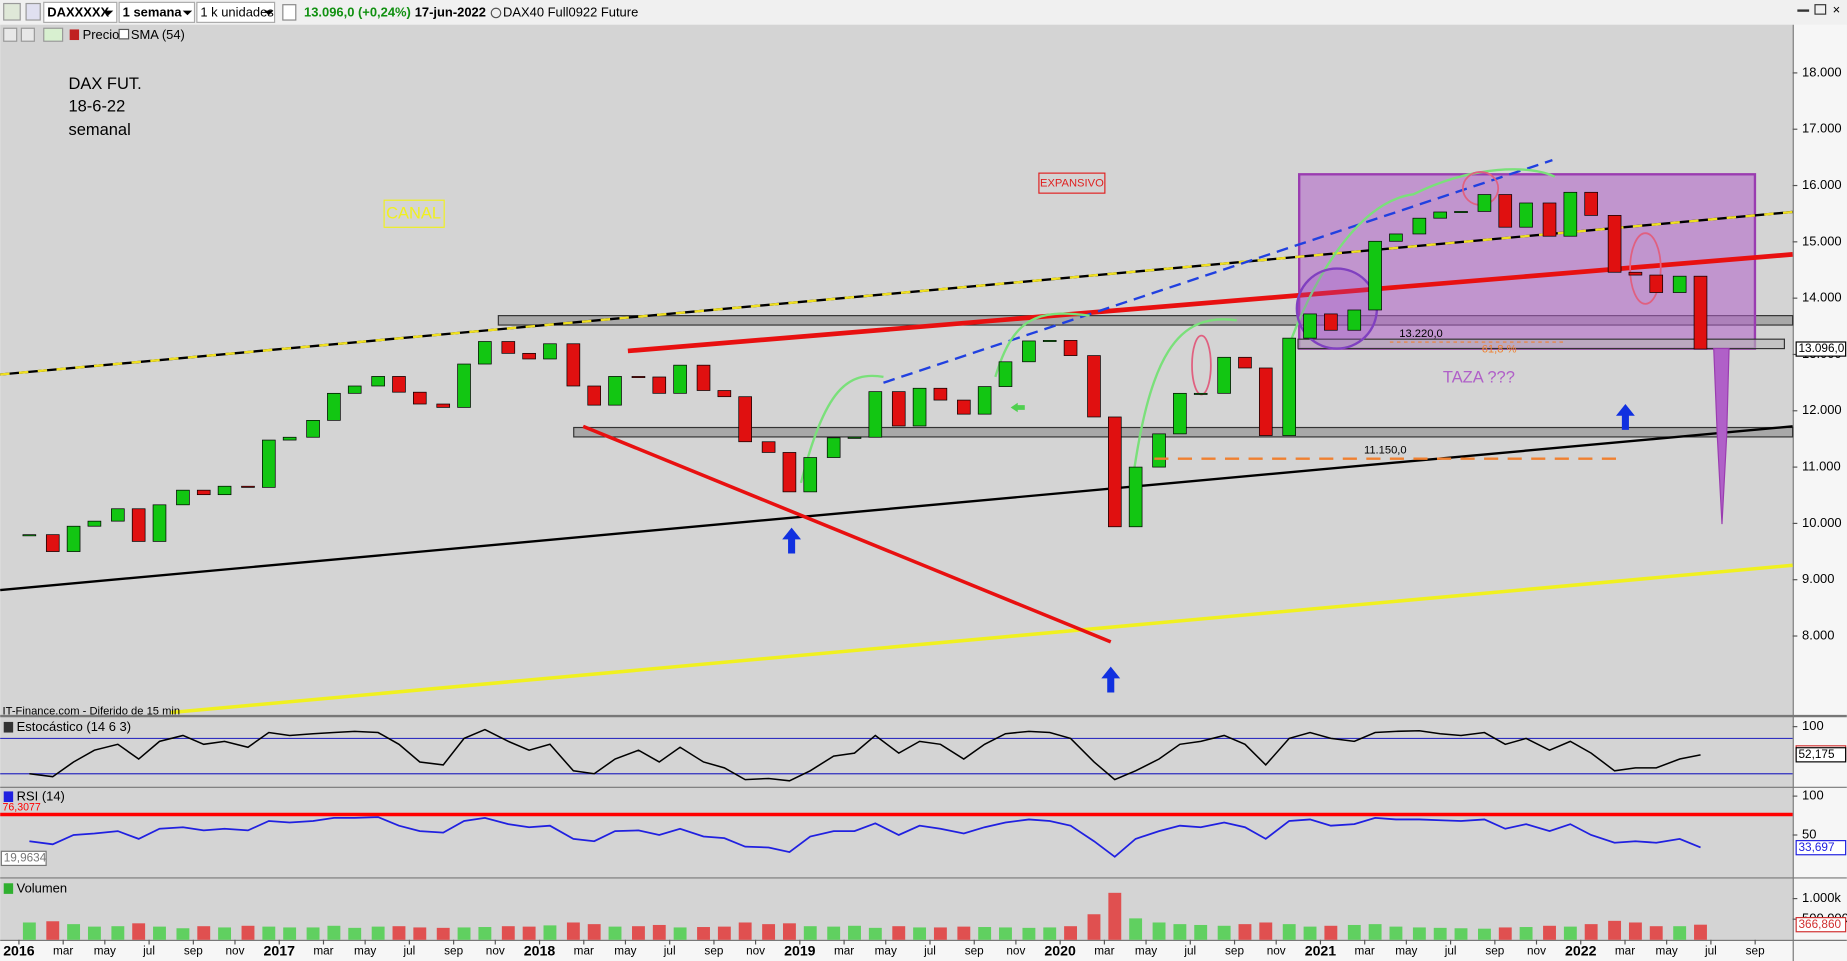 This screenshot has width=1847, height=961. Describe the element at coordinates (1581, 950) in the screenshot. I see `x-tick-label: 2022` at that location.